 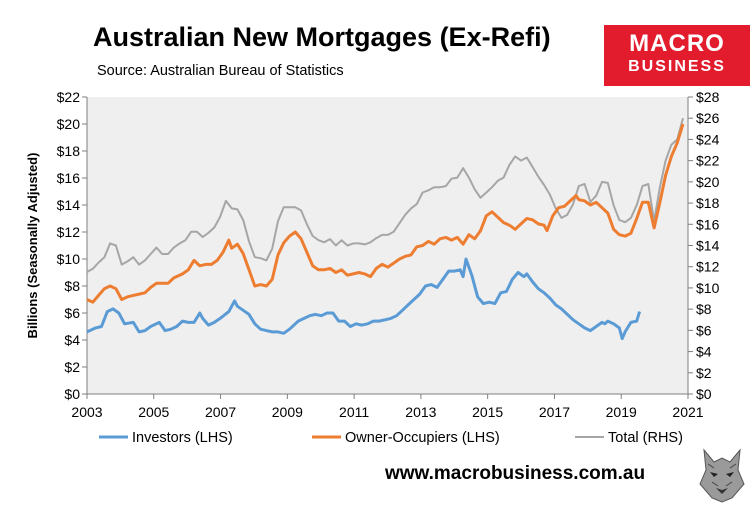 What do you see at coordinates (708, 161) in the screenshot?
I see `y2-tick-label: $22` at bounding box center [708, 161].